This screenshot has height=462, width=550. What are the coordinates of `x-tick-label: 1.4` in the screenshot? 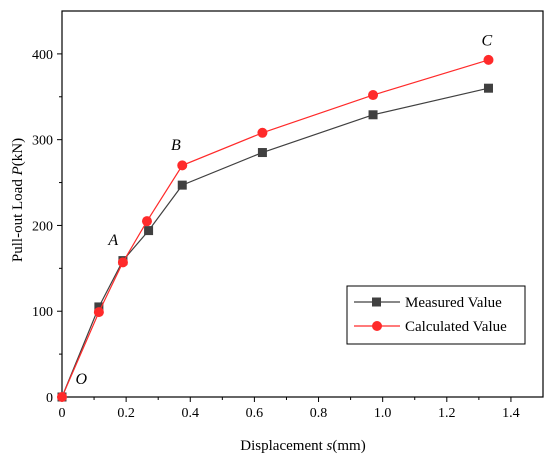 It's located at (511, 413).